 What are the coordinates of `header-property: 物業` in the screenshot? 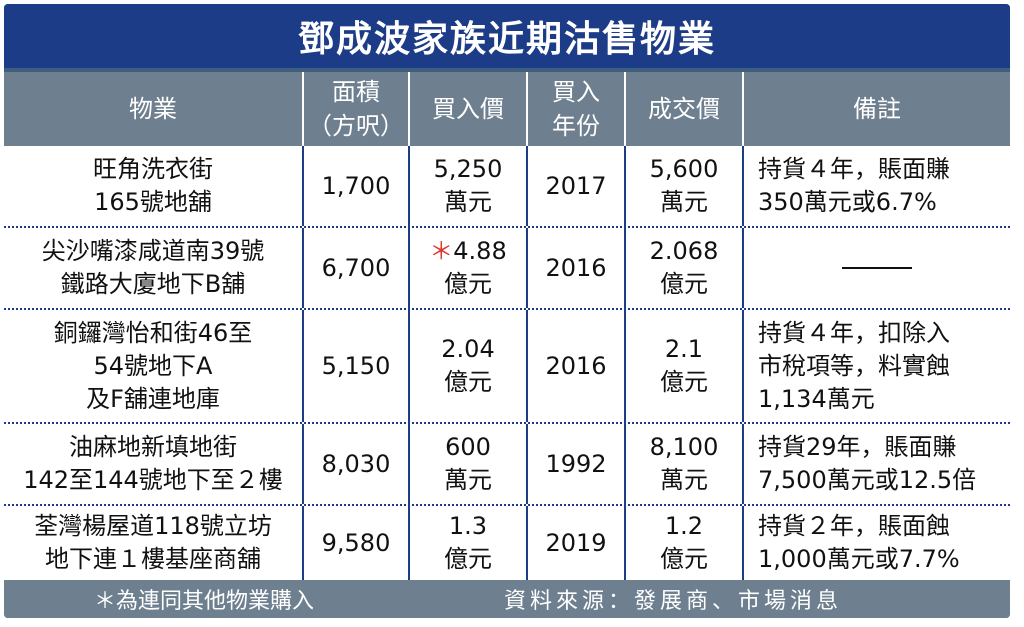 It's located at (154, 109).